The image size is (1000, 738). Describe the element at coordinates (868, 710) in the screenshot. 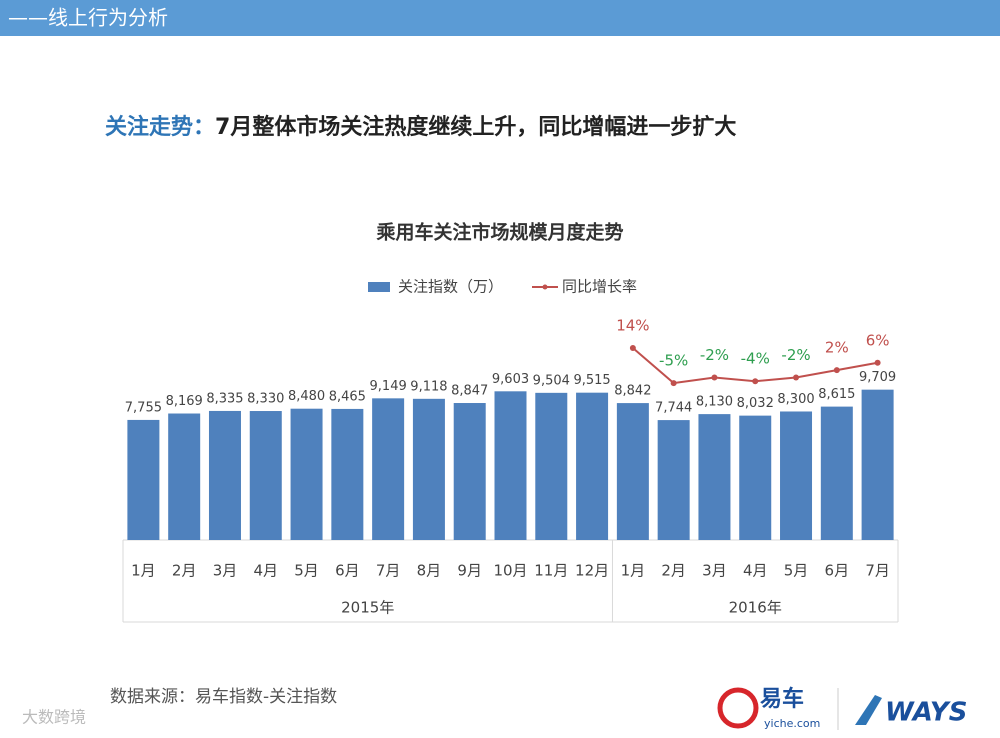

I see `ways-icon` at that location.